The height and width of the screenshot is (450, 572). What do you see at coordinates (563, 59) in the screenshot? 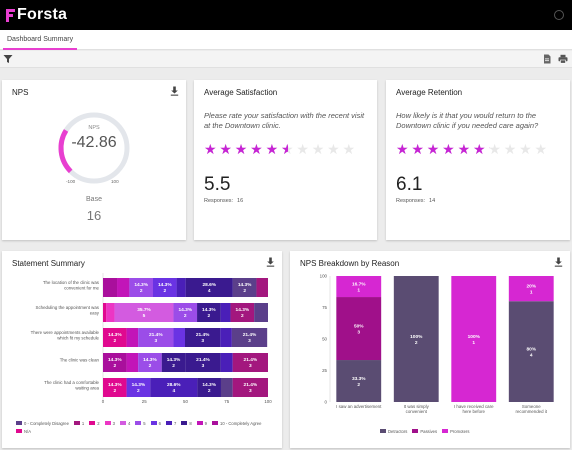
I see `print-icon` at bounding box center [563, 59].